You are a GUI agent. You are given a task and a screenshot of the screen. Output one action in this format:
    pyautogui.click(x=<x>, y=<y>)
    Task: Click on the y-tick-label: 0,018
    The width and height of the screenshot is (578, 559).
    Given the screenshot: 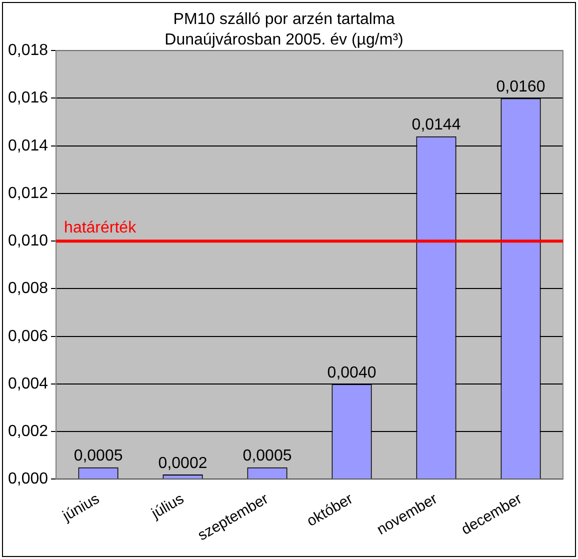 What is the action you would take?
    pyautogui.click(x=28, y=51)
    